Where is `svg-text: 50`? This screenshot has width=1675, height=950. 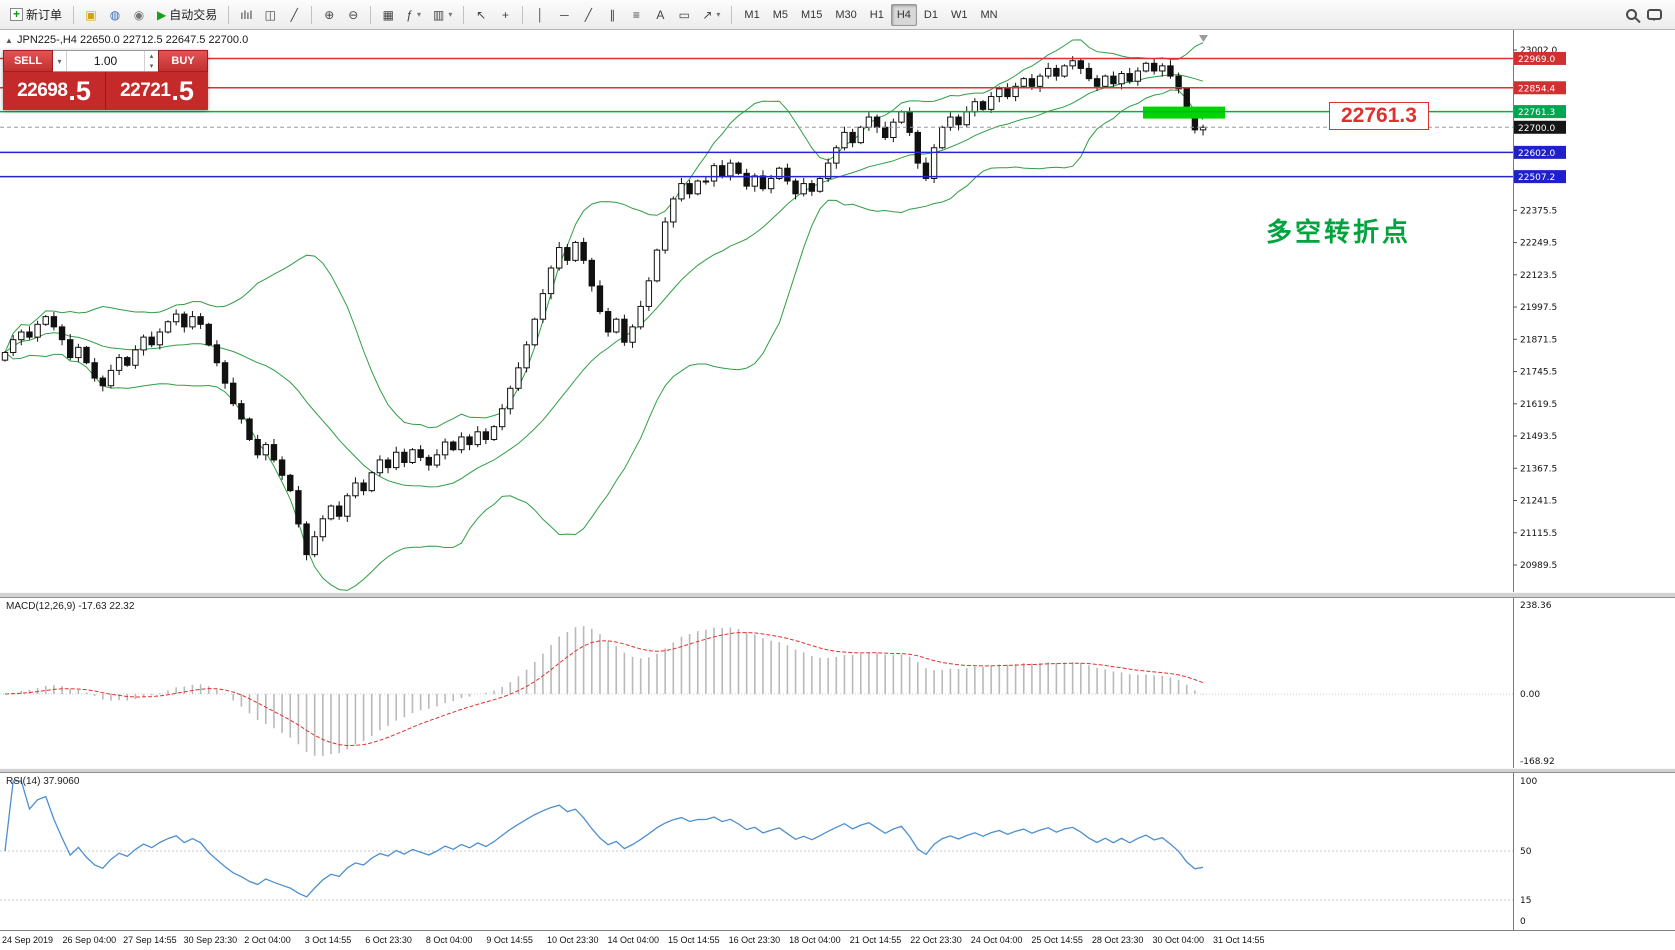 svg-text: 50 is located at coordinates (1526, 852).